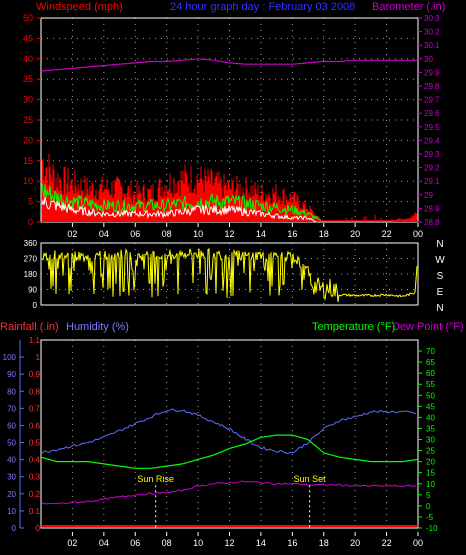 This screenshot has height=555, width=466. What do you see at coordinates (430, 406) in the screenshot?
I see `temperature-y-tick-label: 45` at bounding box center [430, 406].